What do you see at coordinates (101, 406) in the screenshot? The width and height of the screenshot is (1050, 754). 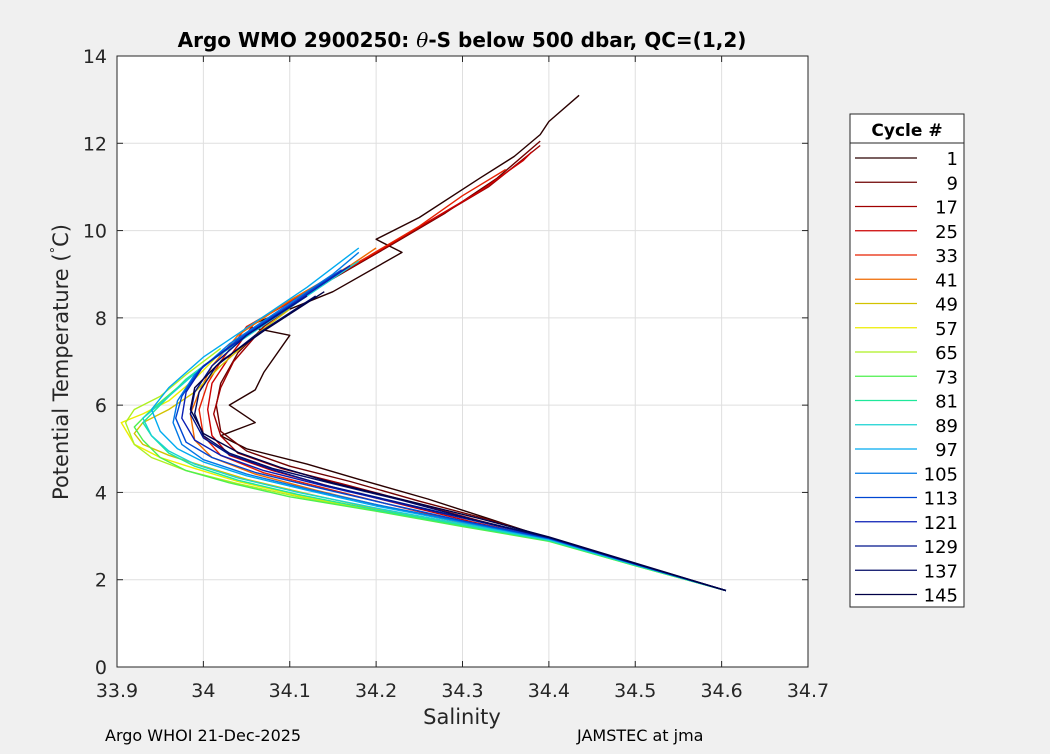 I see `y-tick-label: 6` at bounding box center [101, 406].